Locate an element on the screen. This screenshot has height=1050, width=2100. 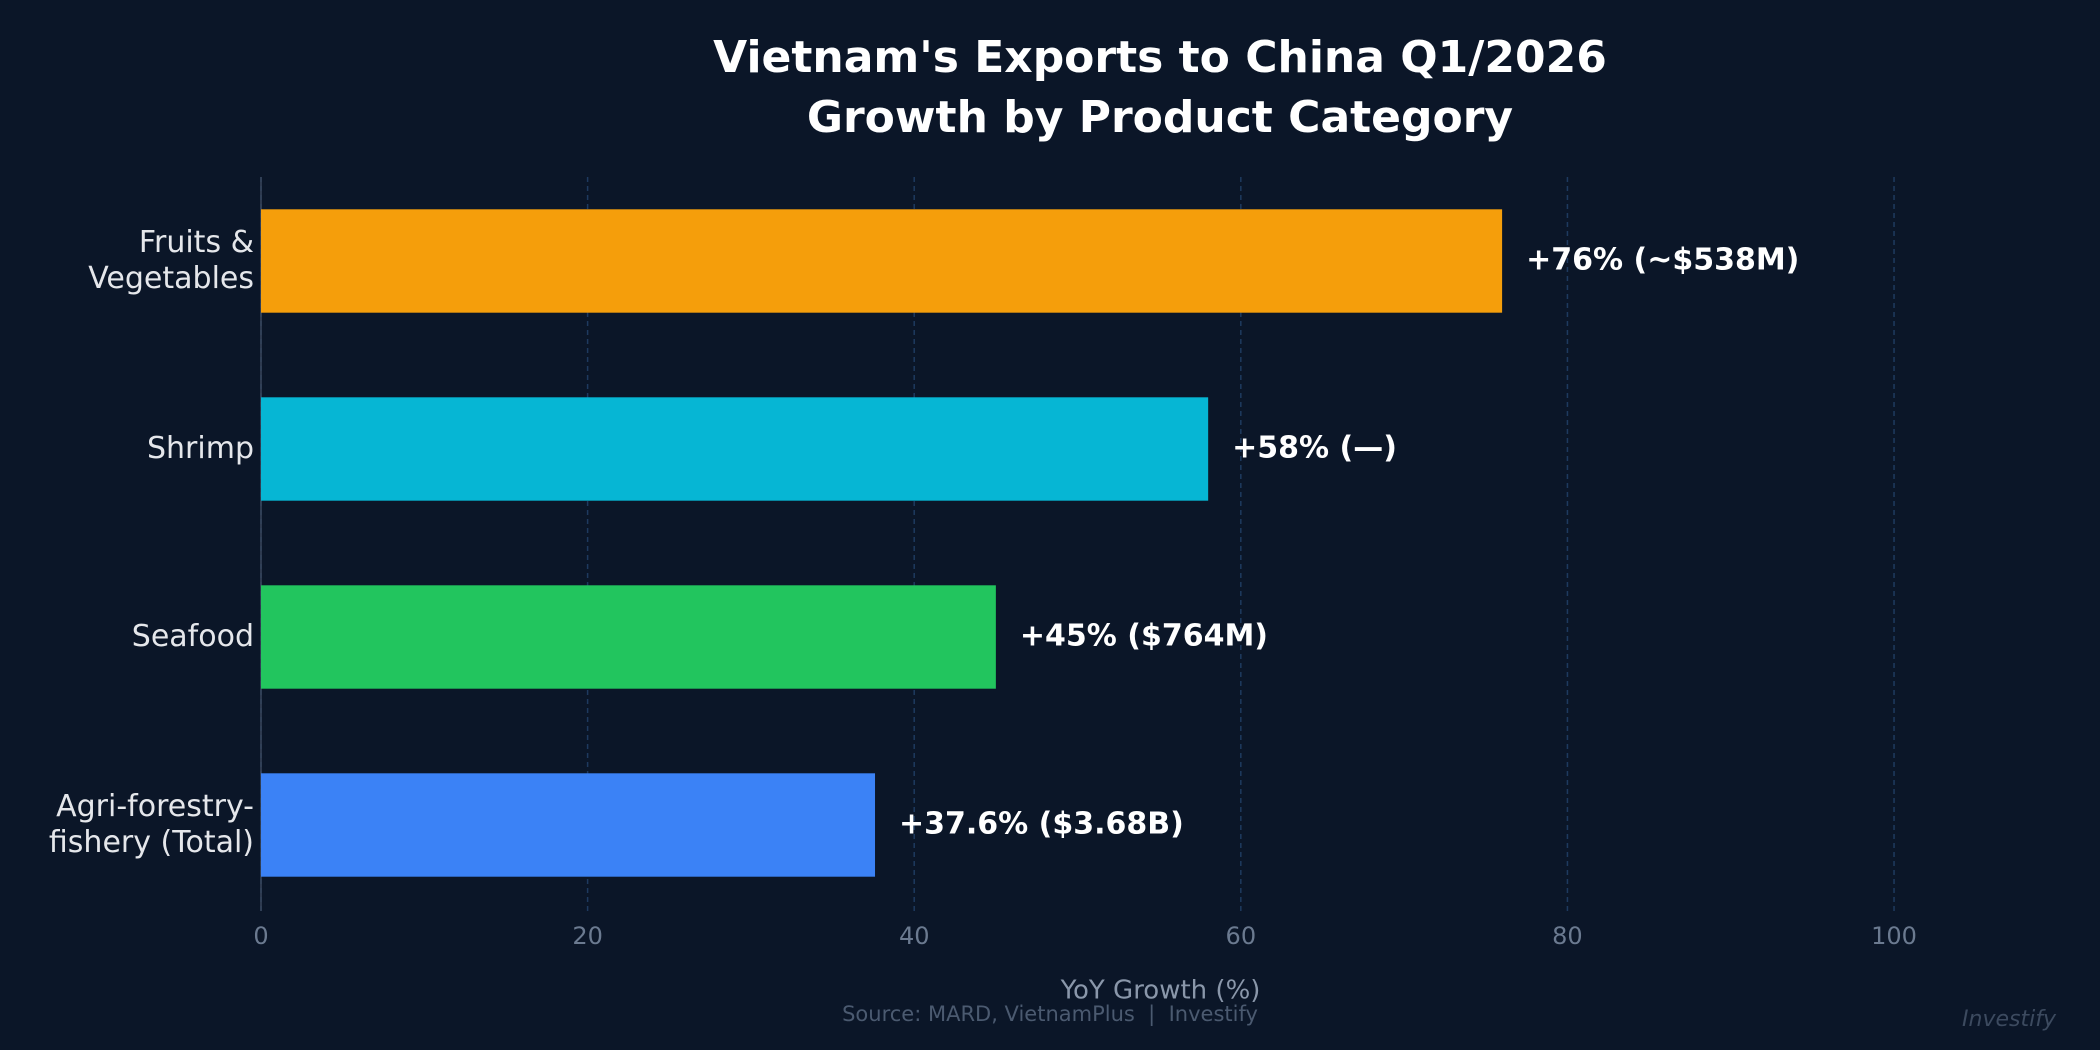
watermark: Investify is located at coordinates (2009, 1019).